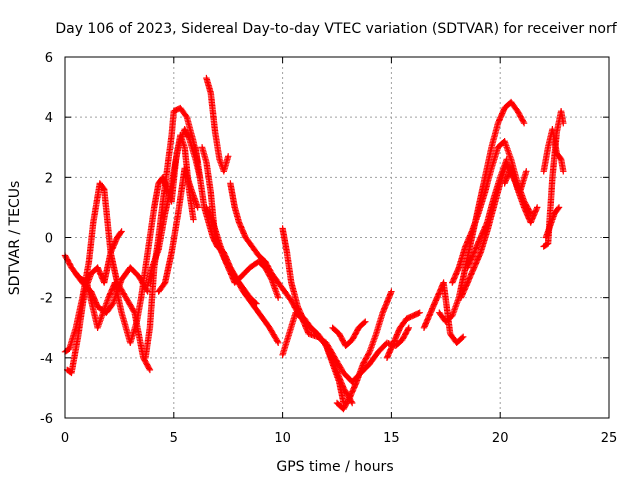 The height and width of the screenshot is (480, 640). I want to click on y-tick-label: -6, so click(46, 419).